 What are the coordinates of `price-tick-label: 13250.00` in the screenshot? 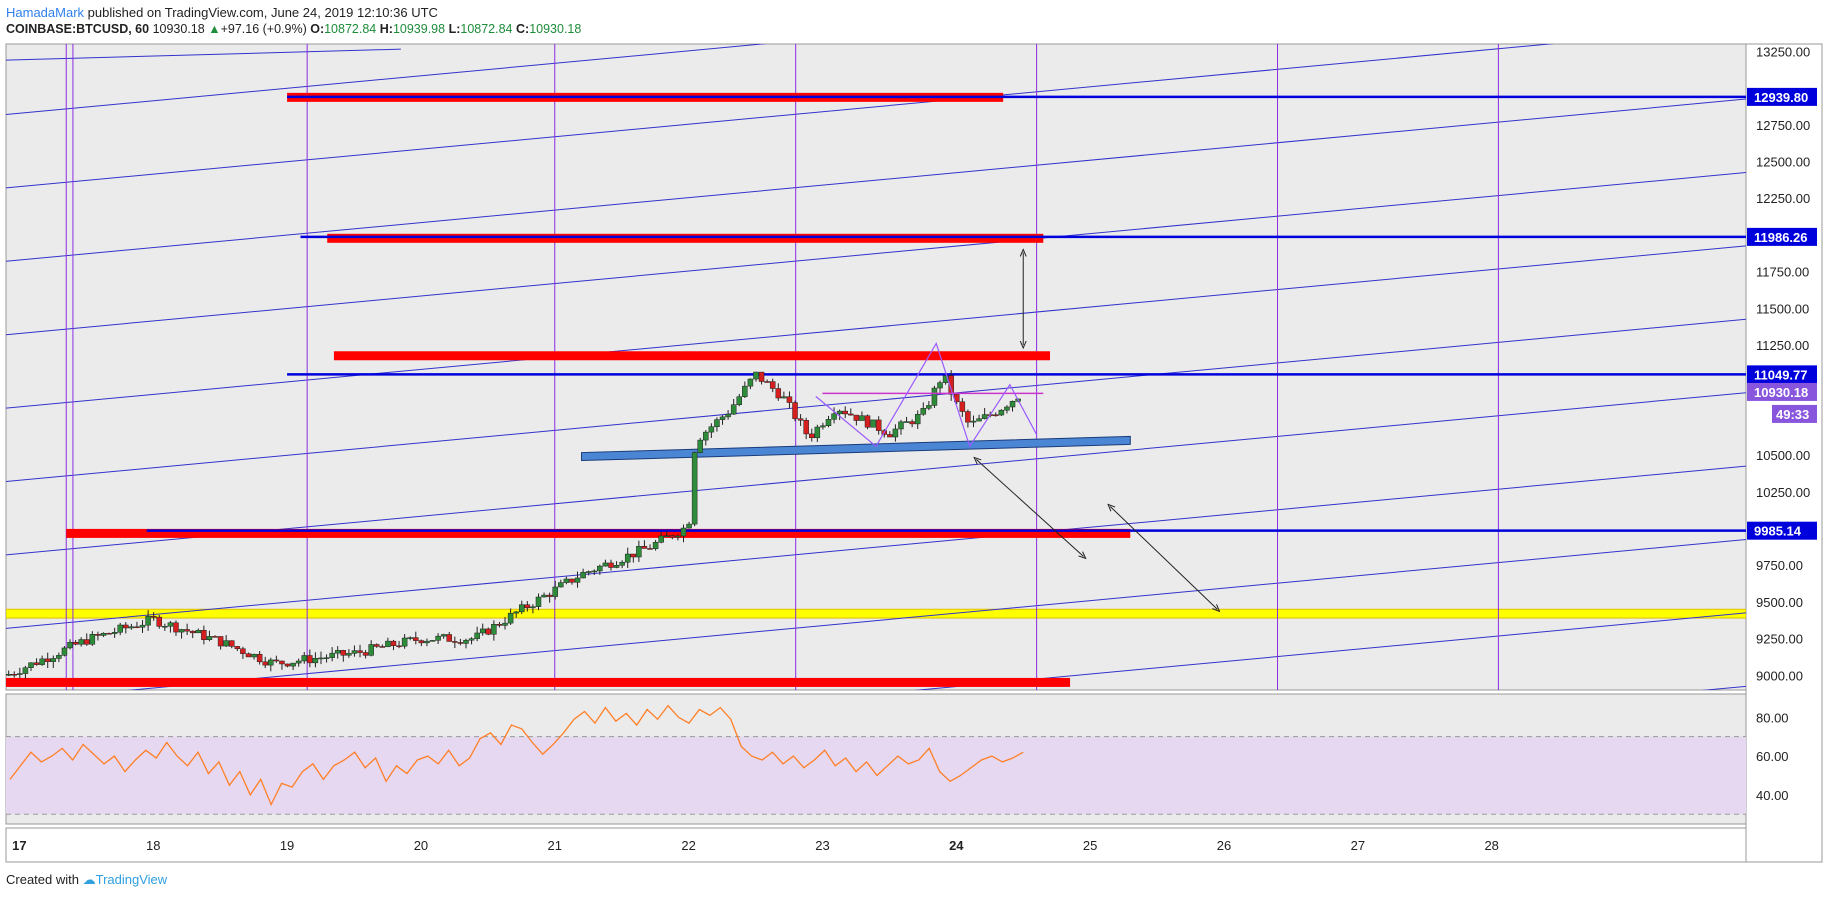 It's located at (1783, 51).